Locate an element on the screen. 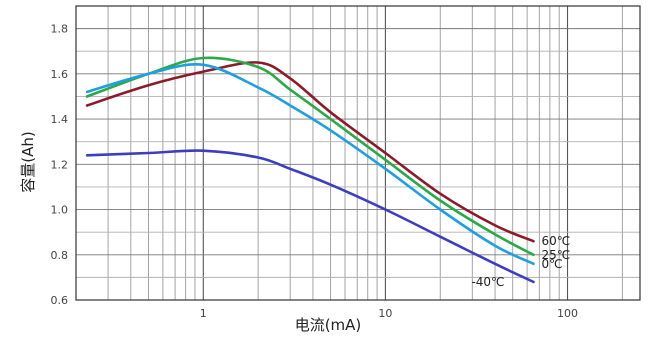 This screenshot has height=338, width=650. series-label: 0℃ is located at coordinates (551, 264).